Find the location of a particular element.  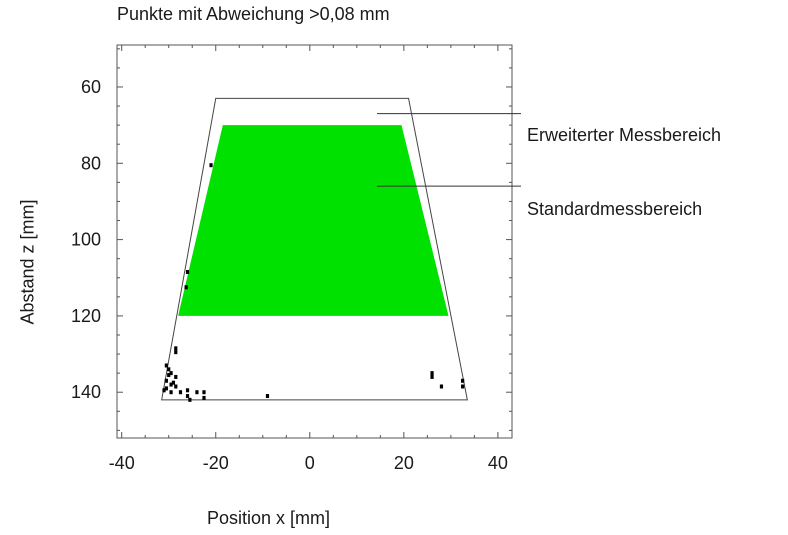

x-axis-label: Position x [mm] is located at coordinates (269, 518).